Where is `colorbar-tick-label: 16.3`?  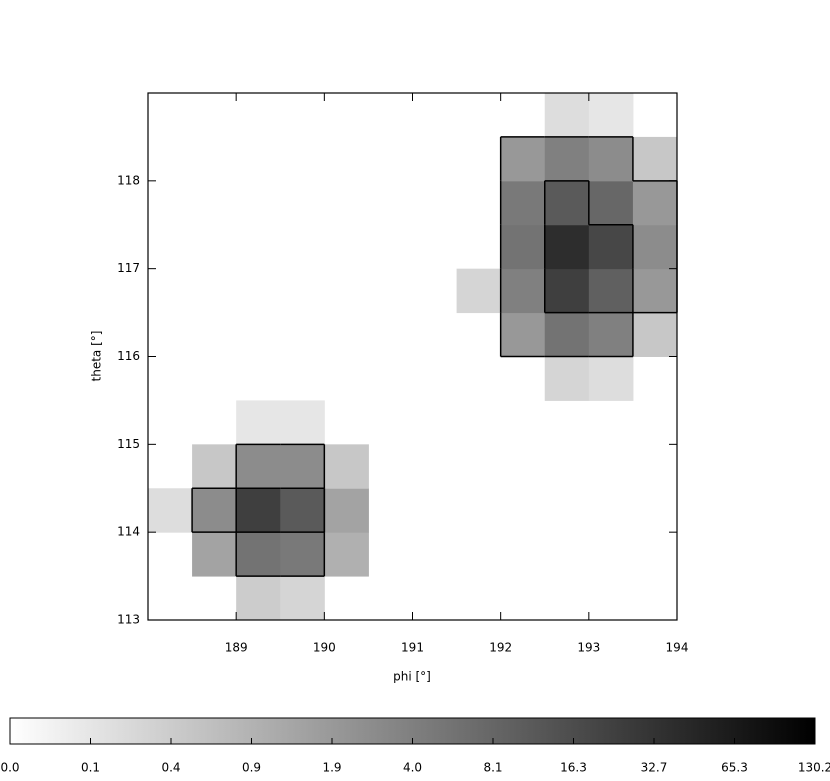 colorbar-tick-label: 16.3 is located at coordinates (573, 768).